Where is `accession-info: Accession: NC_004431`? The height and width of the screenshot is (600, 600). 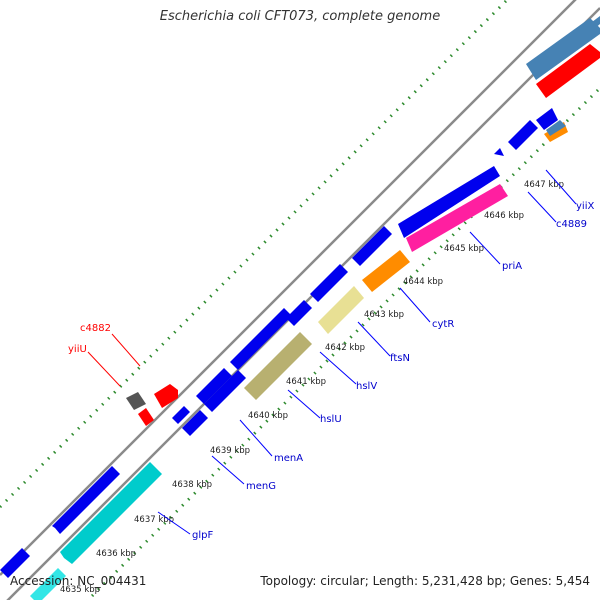 accession-info: Accession: NC_004431 is located at coordinates (78, 581).